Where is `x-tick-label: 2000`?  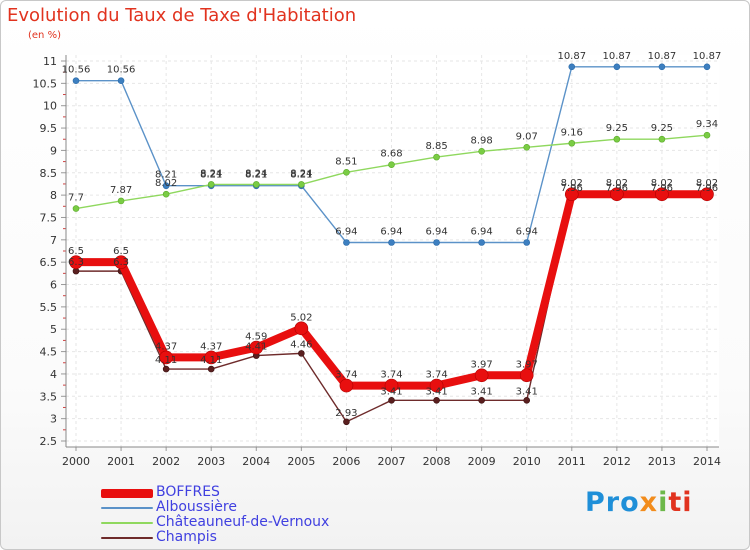
x-tick-label: 2000 is located at coordinates (76, 461).